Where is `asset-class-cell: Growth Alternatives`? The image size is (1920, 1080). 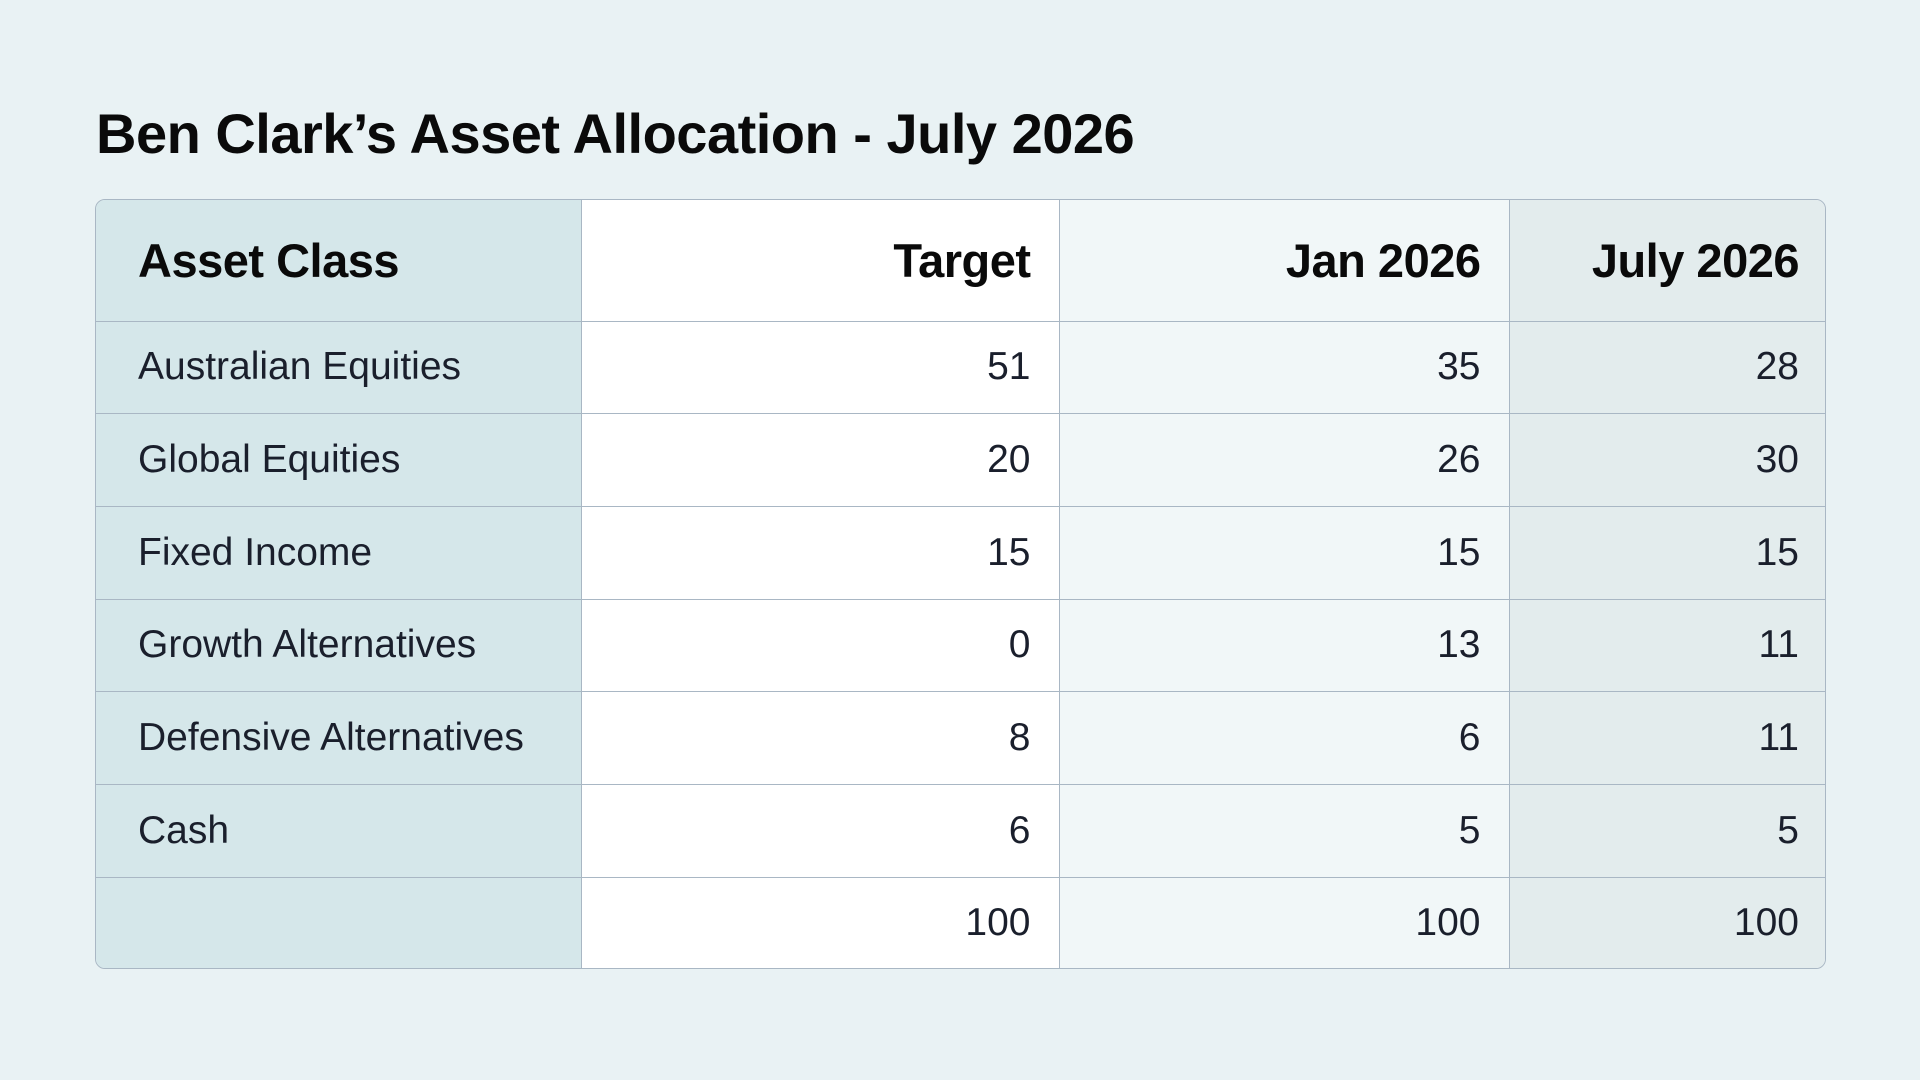 asset-class-cell: Growth Alternatives is located at coordinates (339, 645).